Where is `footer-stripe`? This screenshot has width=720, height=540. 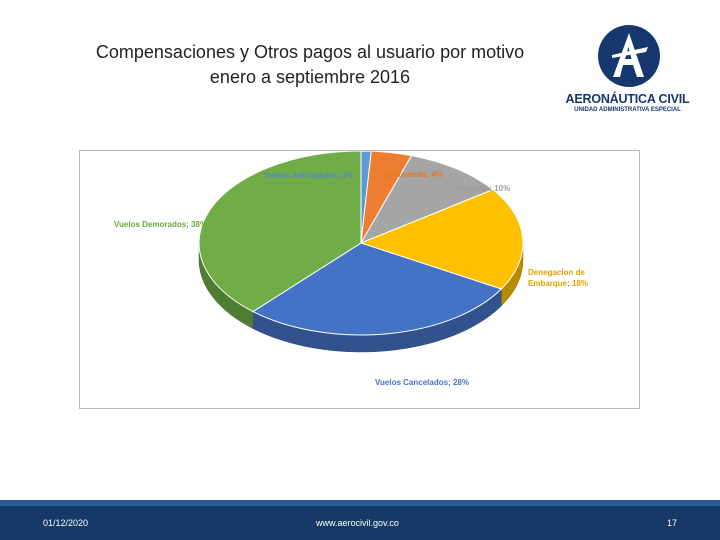
footer-stripe is located at coordinates (360, 503).